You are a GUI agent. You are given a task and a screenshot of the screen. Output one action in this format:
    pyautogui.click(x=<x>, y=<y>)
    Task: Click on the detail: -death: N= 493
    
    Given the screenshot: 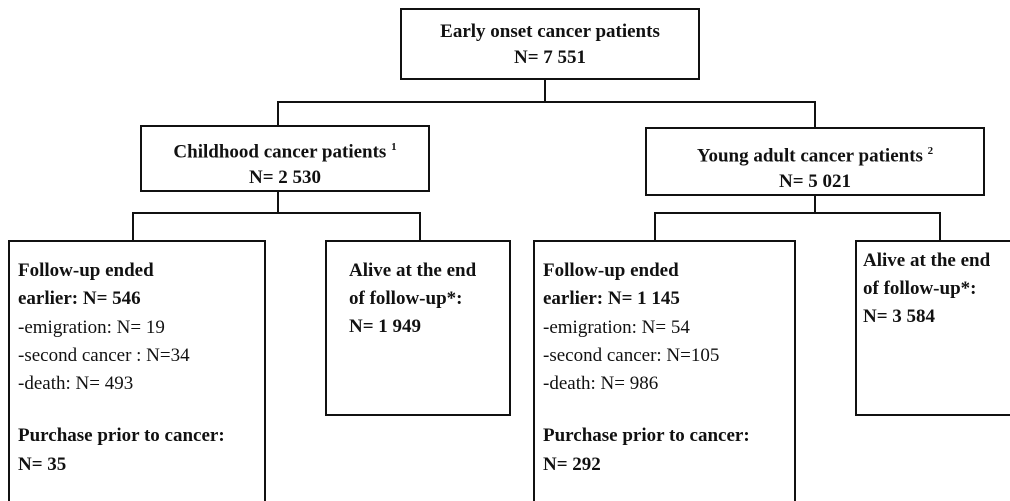 What is the action you would take?
    pyautogui.click(x=76, y=383)
    